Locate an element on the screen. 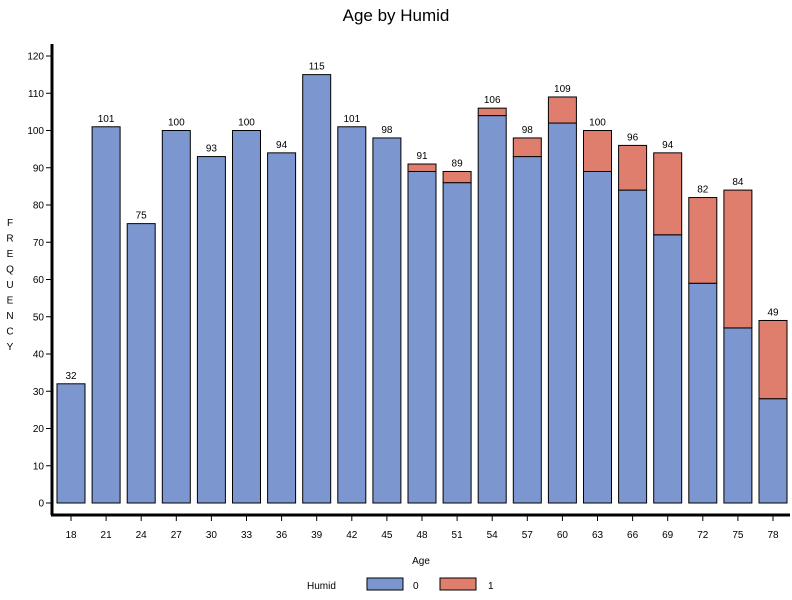 Image resolution: width=792 pixels, height=600 pixels. bar-total-label: 89 is located at coordinates (458, 163).